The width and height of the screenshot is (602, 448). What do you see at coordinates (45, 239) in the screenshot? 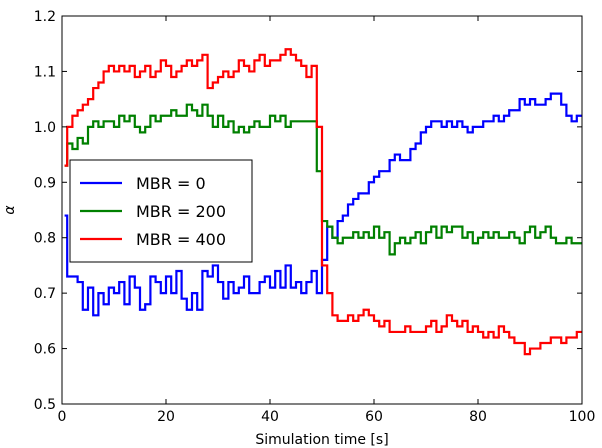
I see `y-tick-label: 0.8` at bounding box center [45, 239].